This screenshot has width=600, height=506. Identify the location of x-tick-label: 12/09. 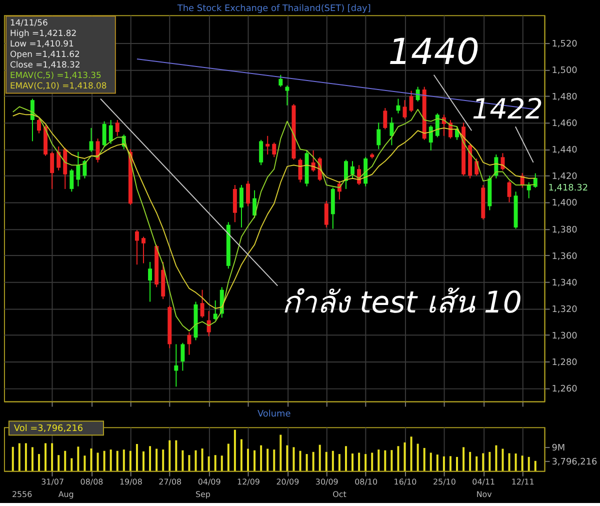
(248, 481).